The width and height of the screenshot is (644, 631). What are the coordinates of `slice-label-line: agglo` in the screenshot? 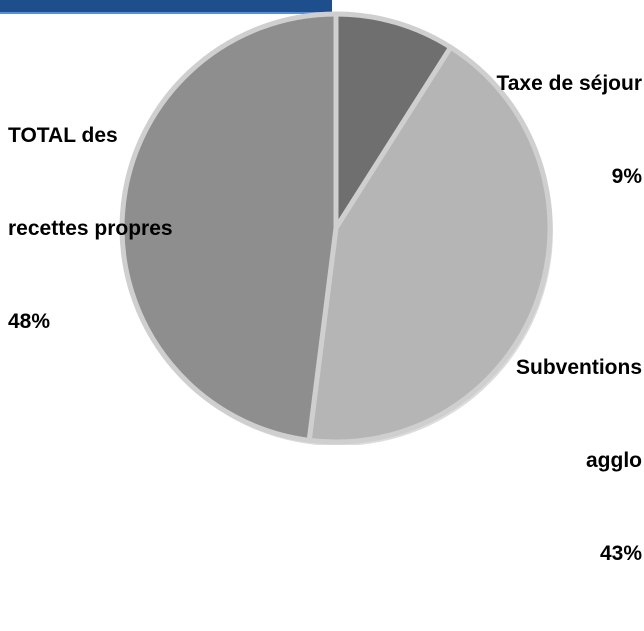 It's located at (614, 460).